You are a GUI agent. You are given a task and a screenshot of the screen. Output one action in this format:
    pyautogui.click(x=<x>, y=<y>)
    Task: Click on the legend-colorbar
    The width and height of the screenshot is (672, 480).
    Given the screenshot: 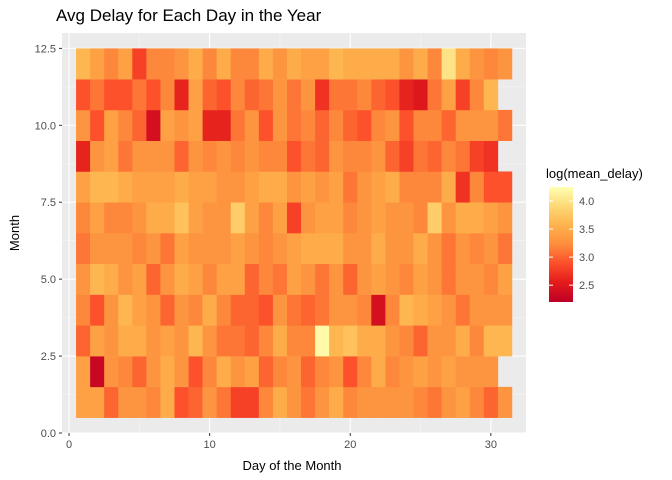 What is the action you would take?
    pyautogui.click(x=561, y=244)
    